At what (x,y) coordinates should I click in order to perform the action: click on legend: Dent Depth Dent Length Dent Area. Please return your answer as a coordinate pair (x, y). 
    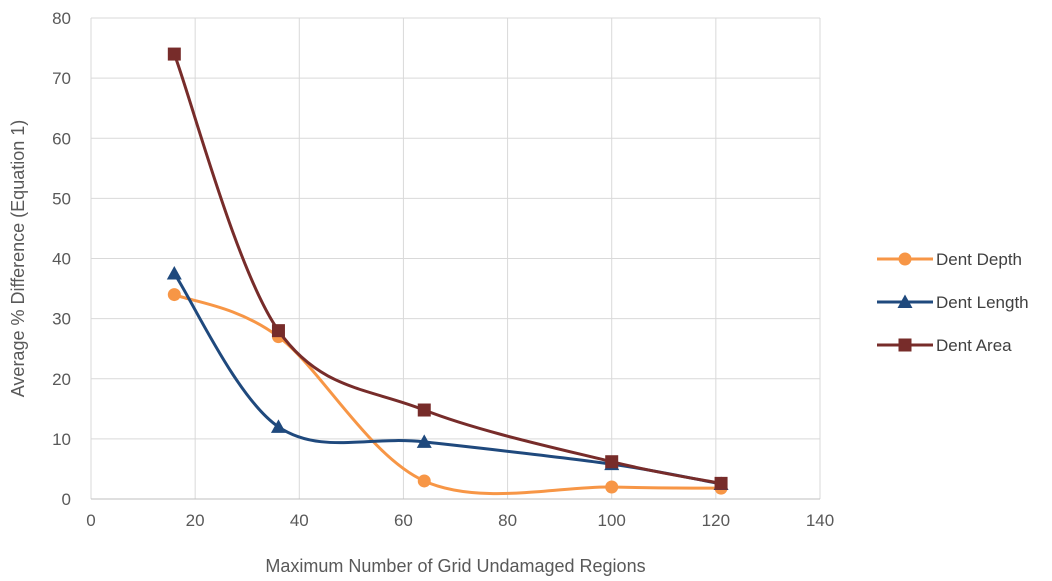
    Looking at the image, I should click on (953, 302).